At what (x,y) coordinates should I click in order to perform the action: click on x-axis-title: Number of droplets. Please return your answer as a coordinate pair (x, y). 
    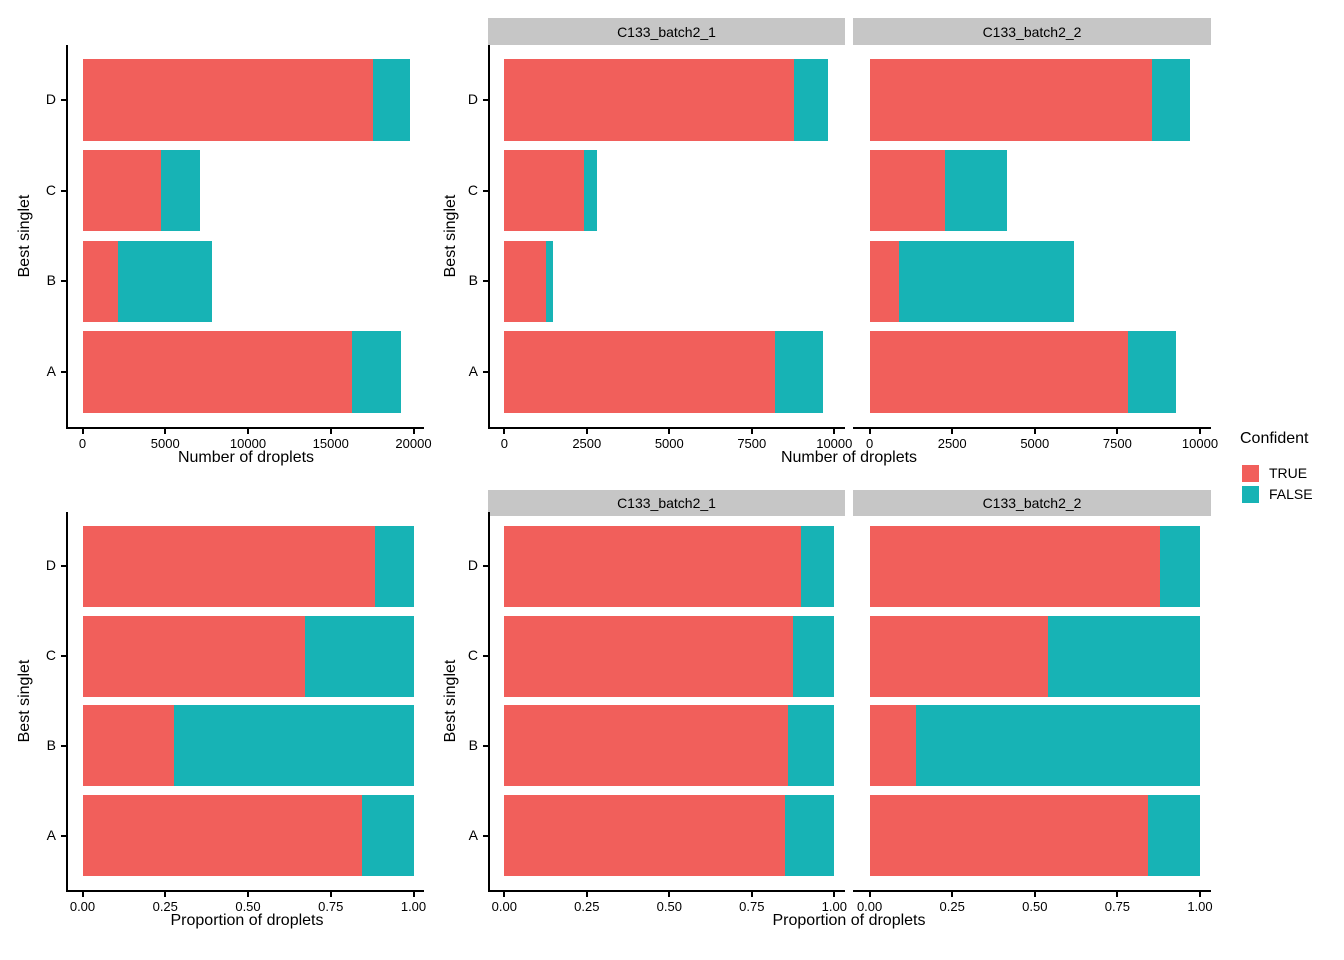
    Looking at the image, I should click on (246, 457).